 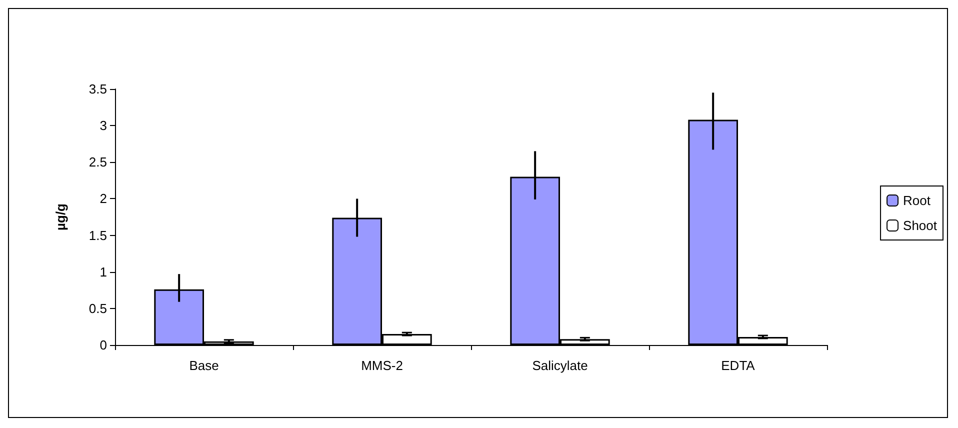 What do you see at coordinates (60, 216) in the screenshot?
I see `y-axis-title: µg/g` at bounding box center [60, 216].